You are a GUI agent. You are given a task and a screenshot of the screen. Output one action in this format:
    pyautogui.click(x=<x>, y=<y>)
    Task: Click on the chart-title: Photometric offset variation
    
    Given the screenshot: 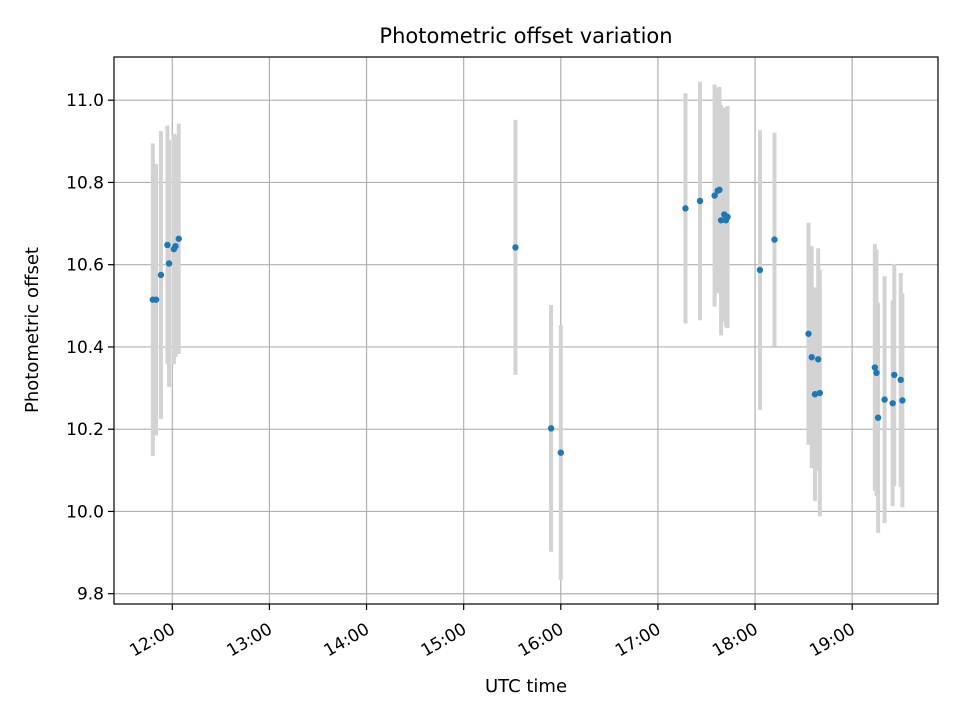 What is the action you would take?
    pyautogui.click(x=525, y=36)
    